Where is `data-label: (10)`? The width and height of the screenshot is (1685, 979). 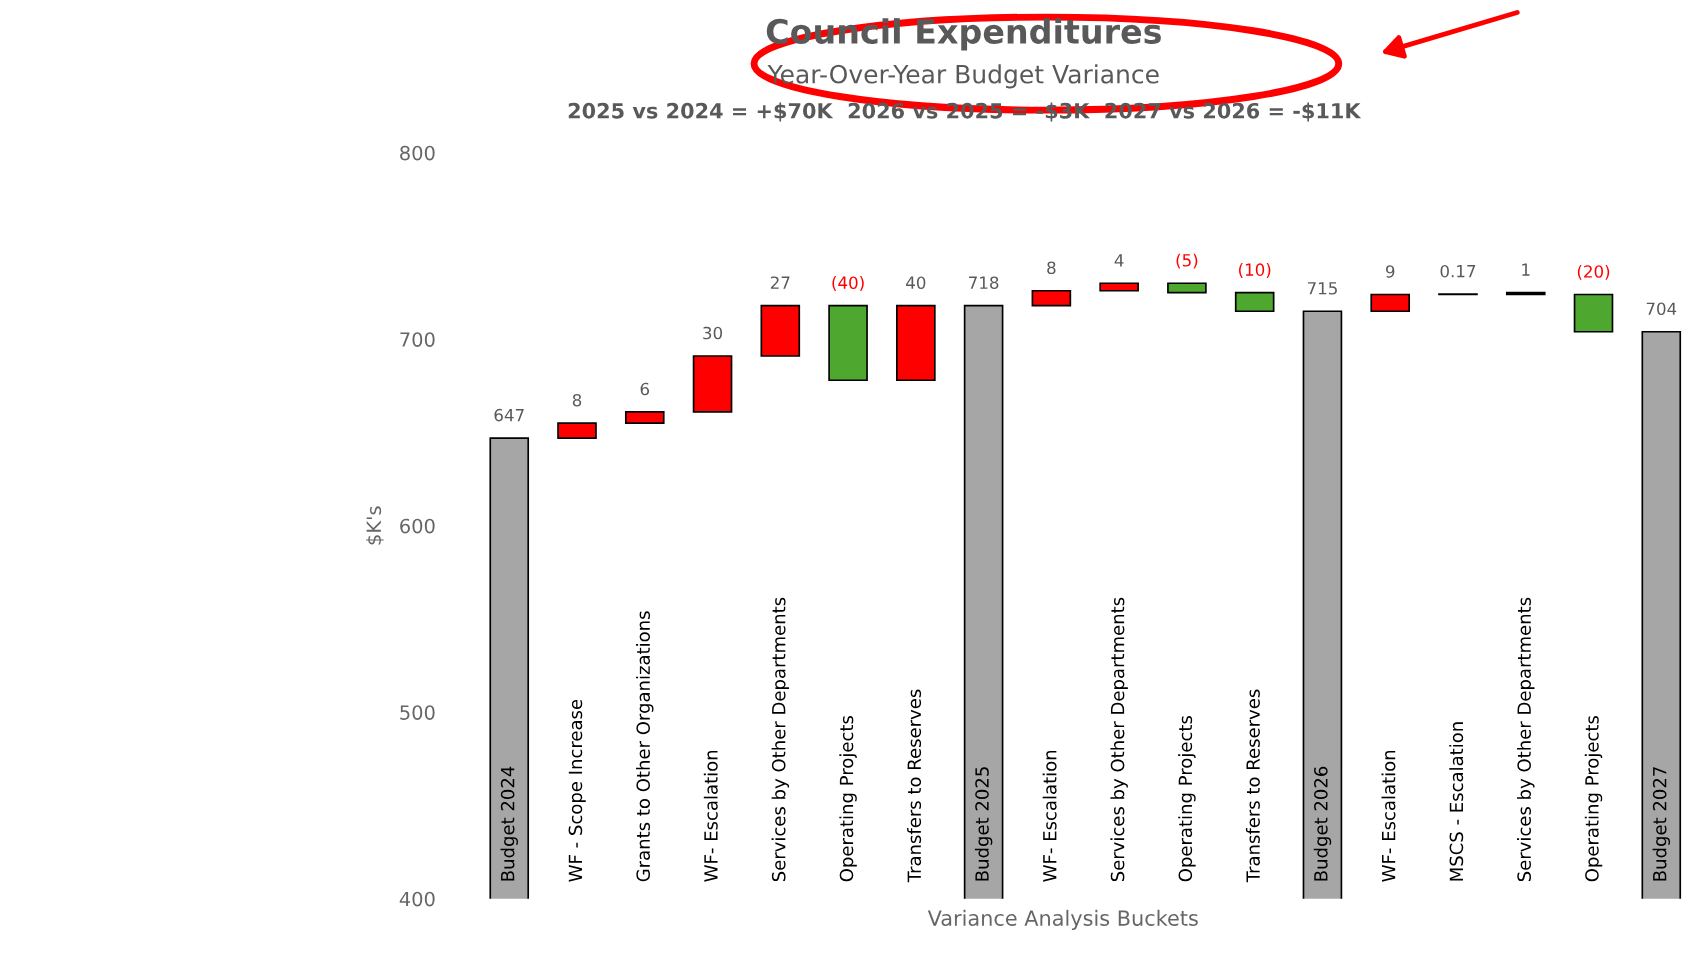 data-label: (10) is located at coordinates (1255, 270).